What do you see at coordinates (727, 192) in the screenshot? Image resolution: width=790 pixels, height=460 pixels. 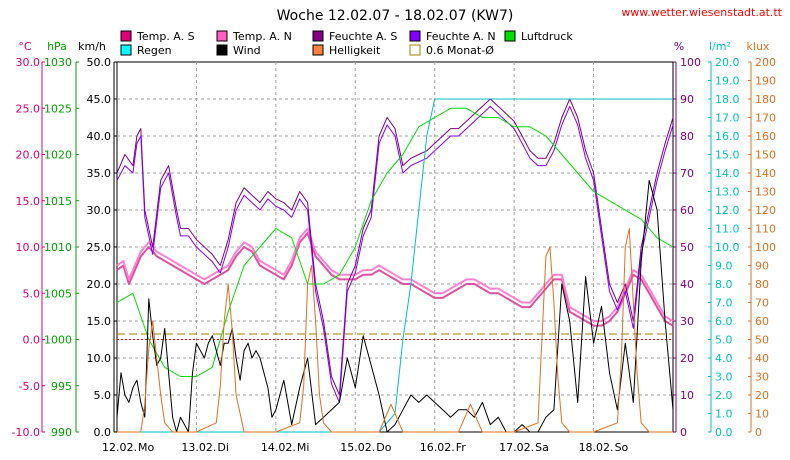 I see `y-tick-rain: 13.0` at bounding box center [727, 192].